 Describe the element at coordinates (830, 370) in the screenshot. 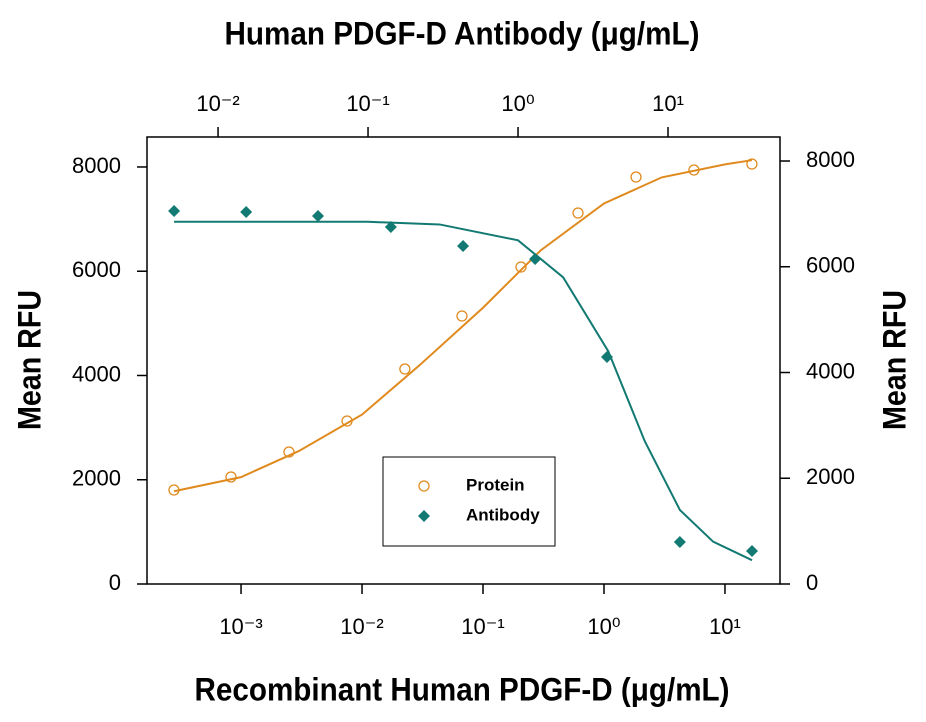

I see `y2-tick-label: 4000` at that location.